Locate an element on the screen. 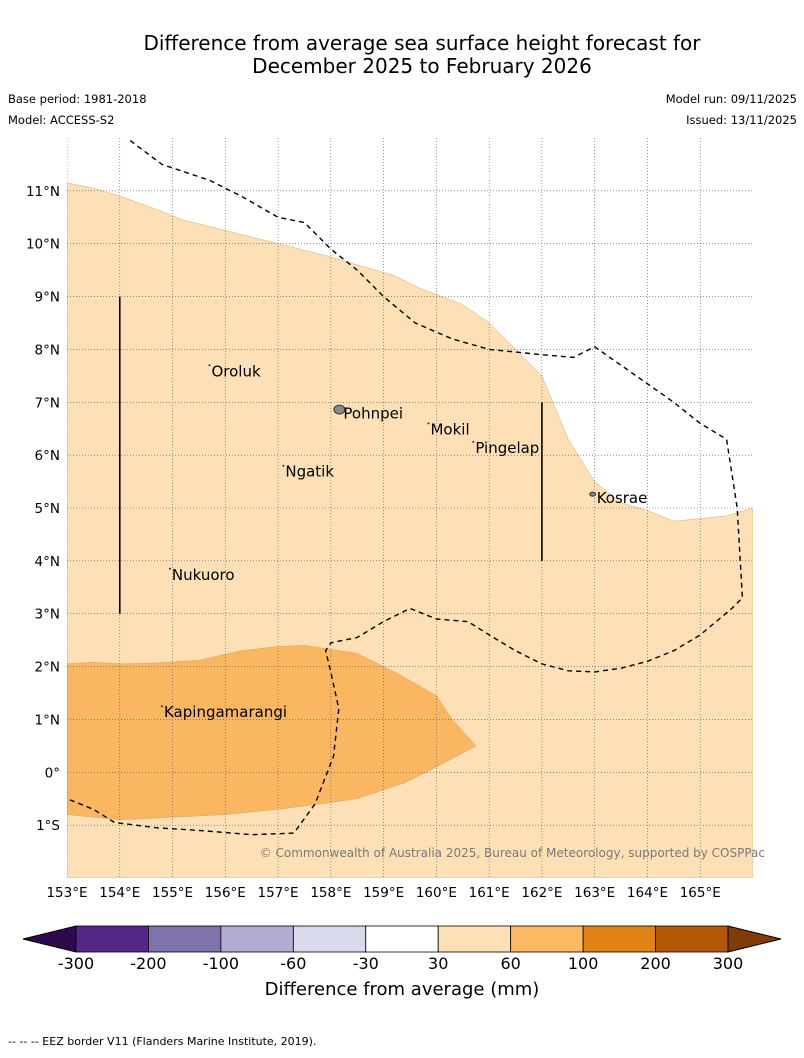  lon-tick-label: 161°E is located at coordinates (489, 893).